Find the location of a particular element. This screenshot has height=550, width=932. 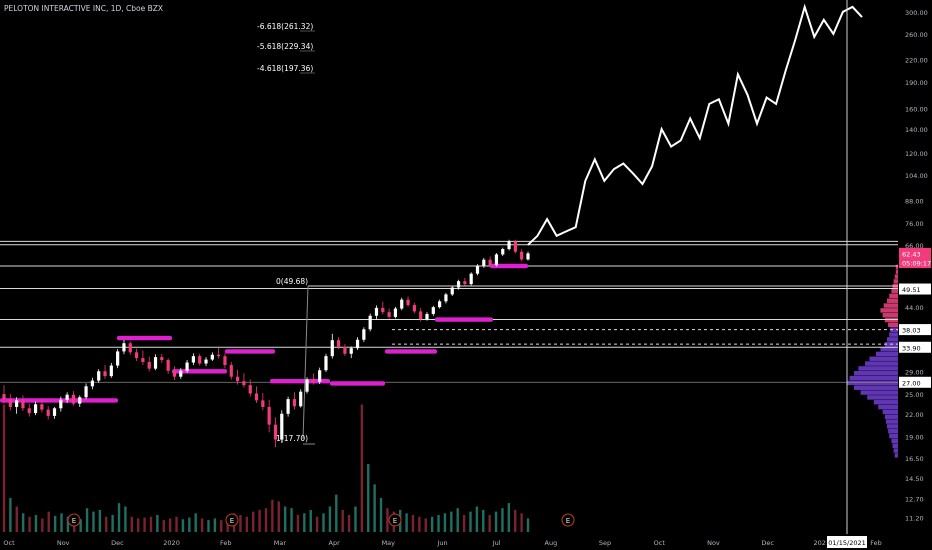

x-tick-label: Jul is located at coordinates (496, 543).